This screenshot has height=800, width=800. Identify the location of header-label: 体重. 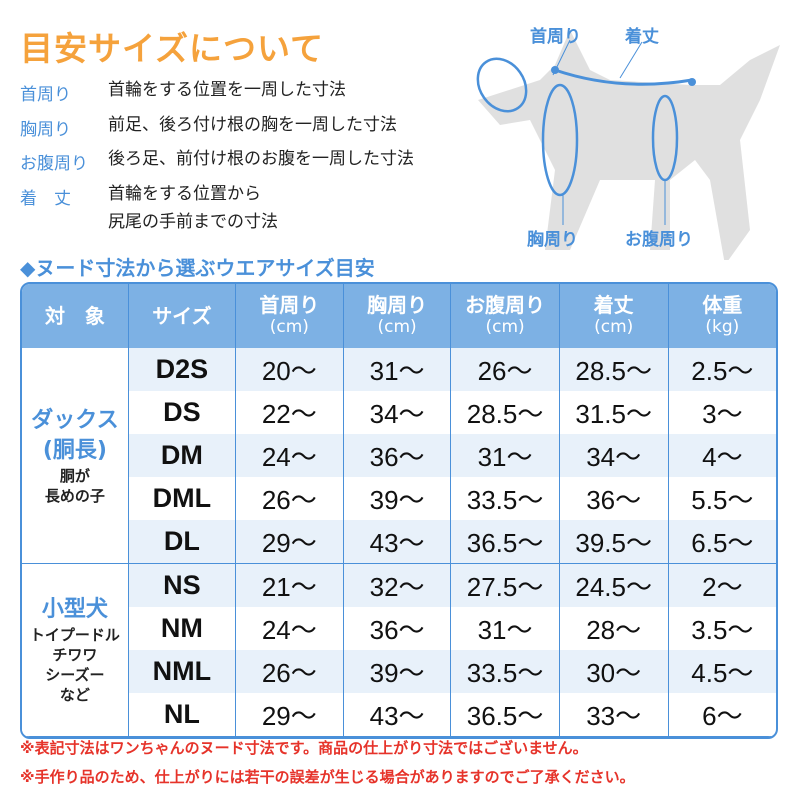
(722, 305).